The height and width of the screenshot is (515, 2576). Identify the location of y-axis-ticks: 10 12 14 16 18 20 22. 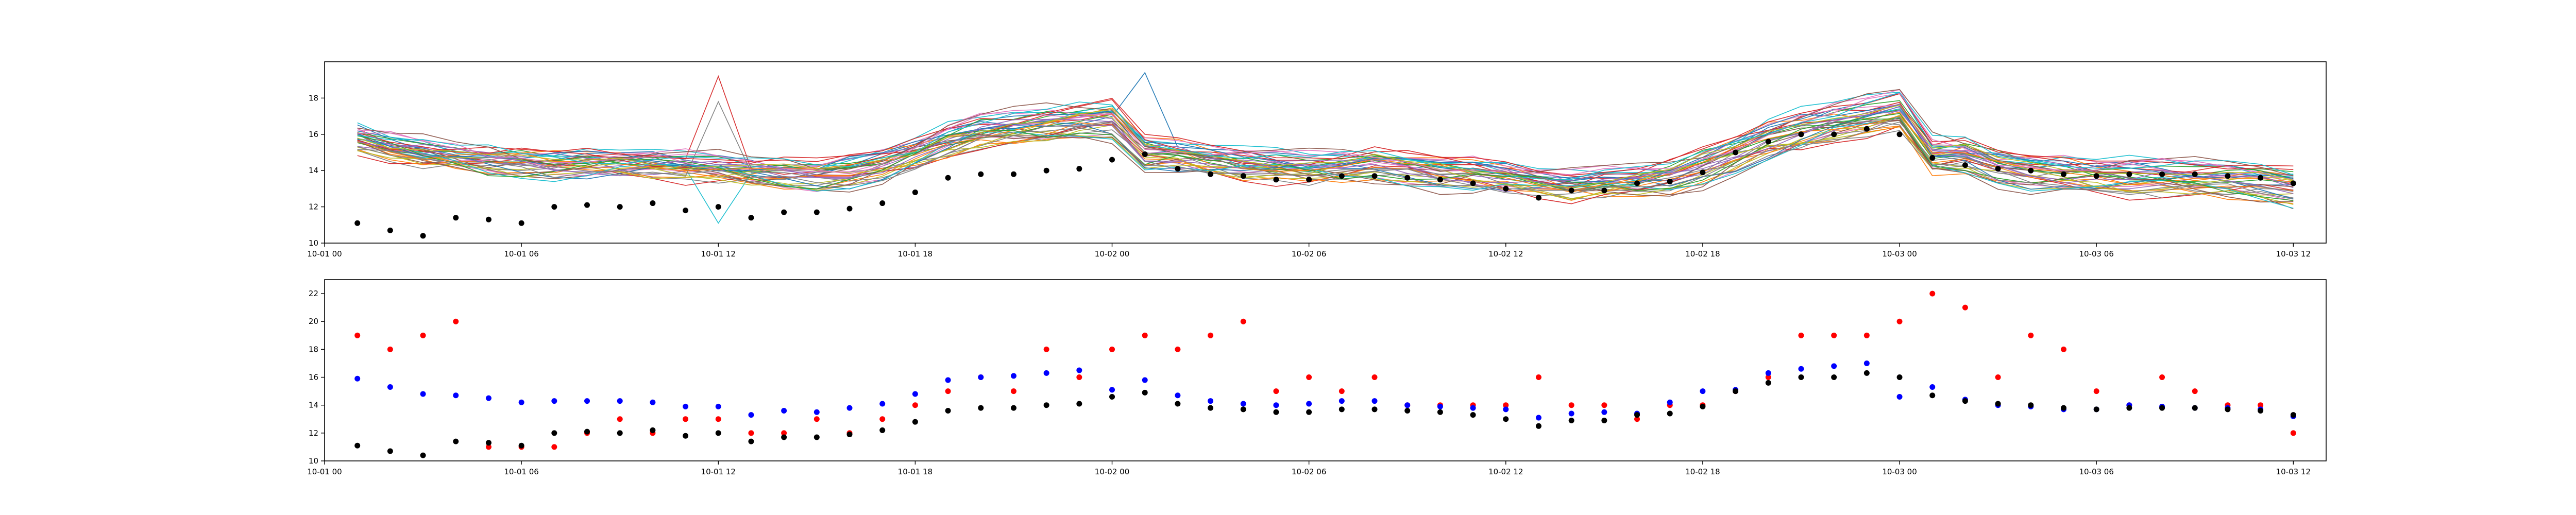
(317, 378).